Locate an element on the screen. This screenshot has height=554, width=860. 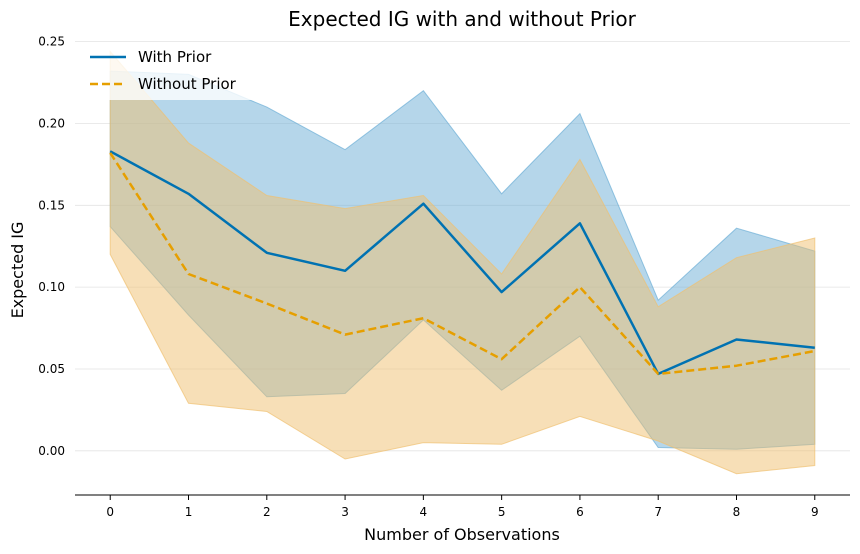
x-tick-label: 5 is located at coordinates (502, 512).